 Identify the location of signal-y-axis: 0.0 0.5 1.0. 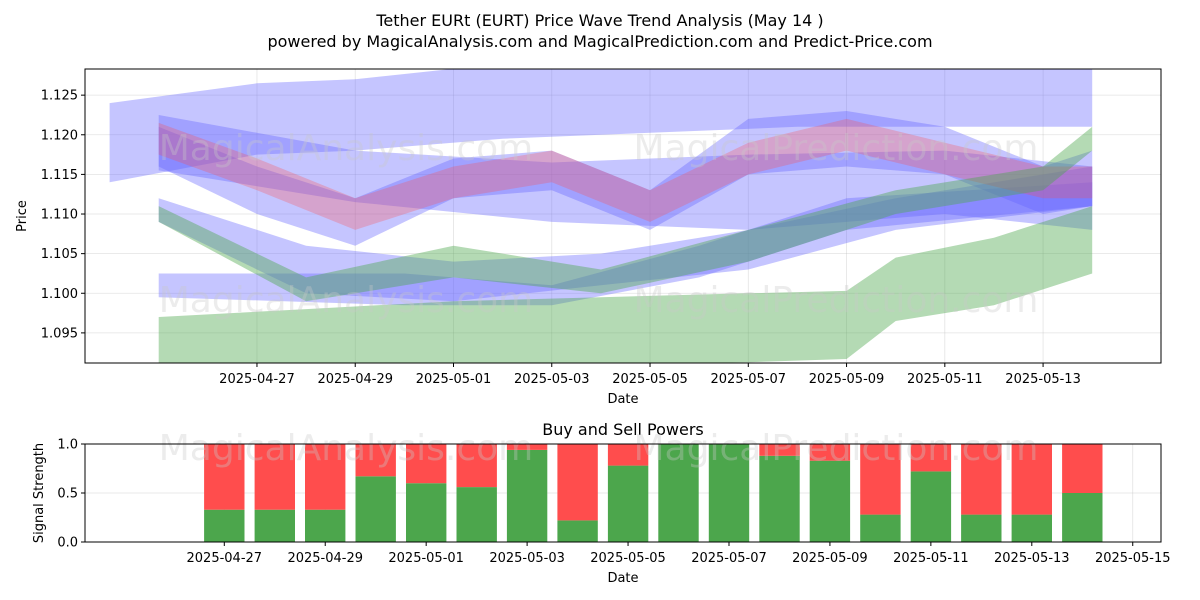
(71, 494).